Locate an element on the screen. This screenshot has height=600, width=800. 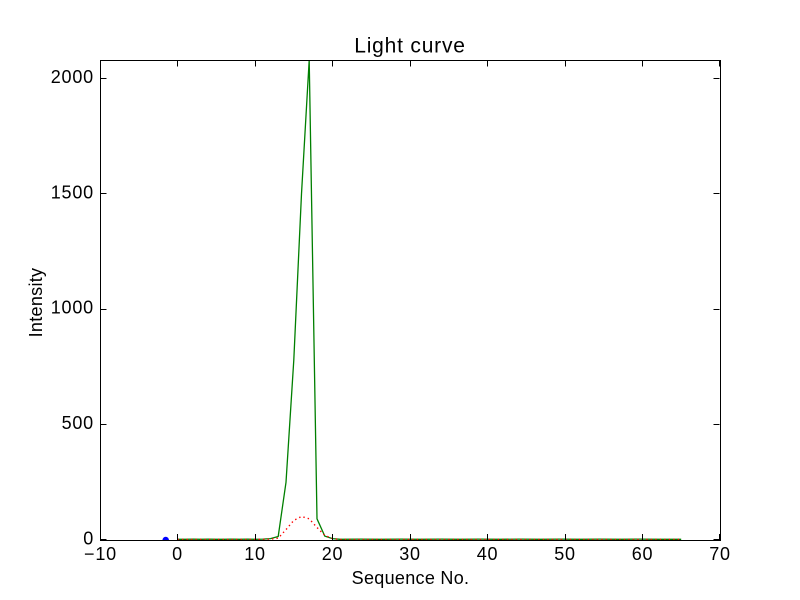
svg-text: Sequence No. is located at coordinates (411, 578).